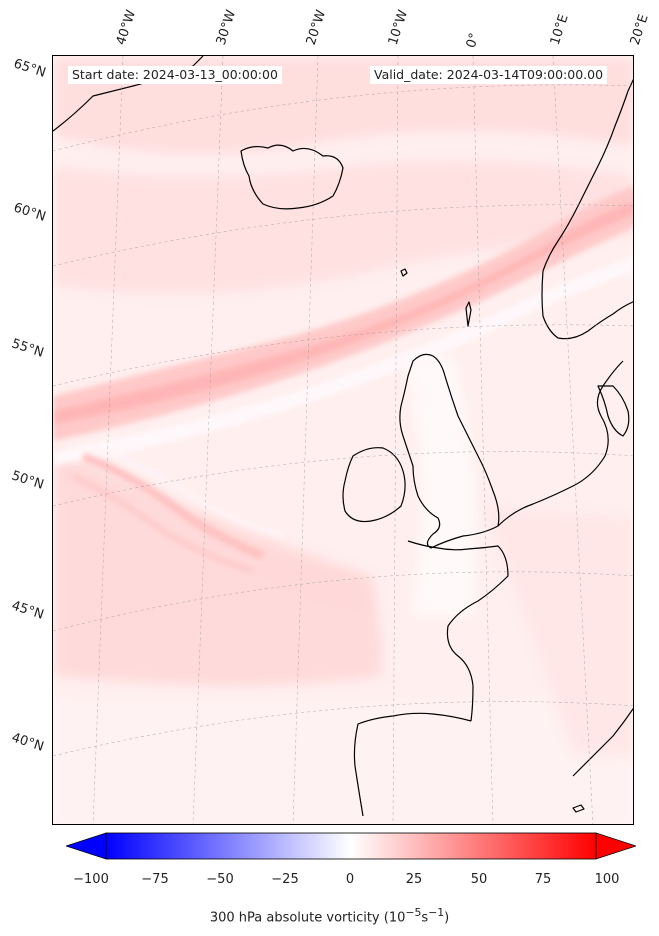 The height and width of the screenshot is (936, 659). I want to click on valid-date-label: Valid_date: 2024-03-14T09:00:00.00, so click(488, 75).